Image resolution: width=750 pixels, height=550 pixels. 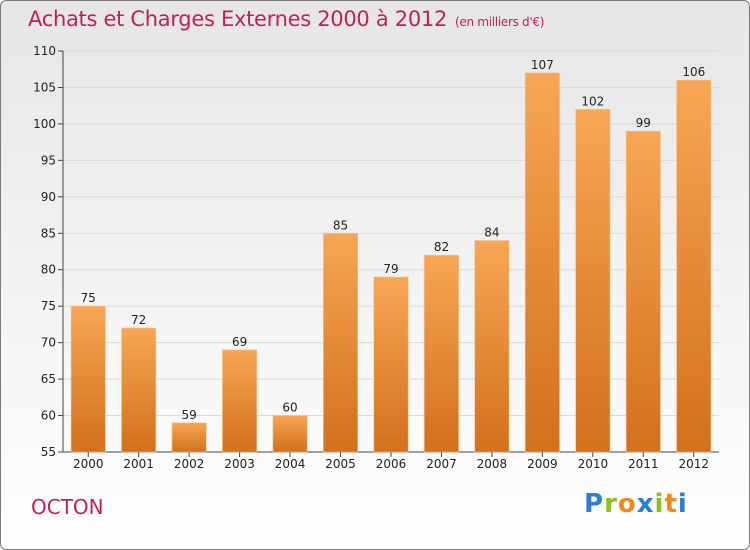 What do you see at coordinates (542, 65) in the screenshot?
I see `data-label: 107` at bounding box center [542, 65].